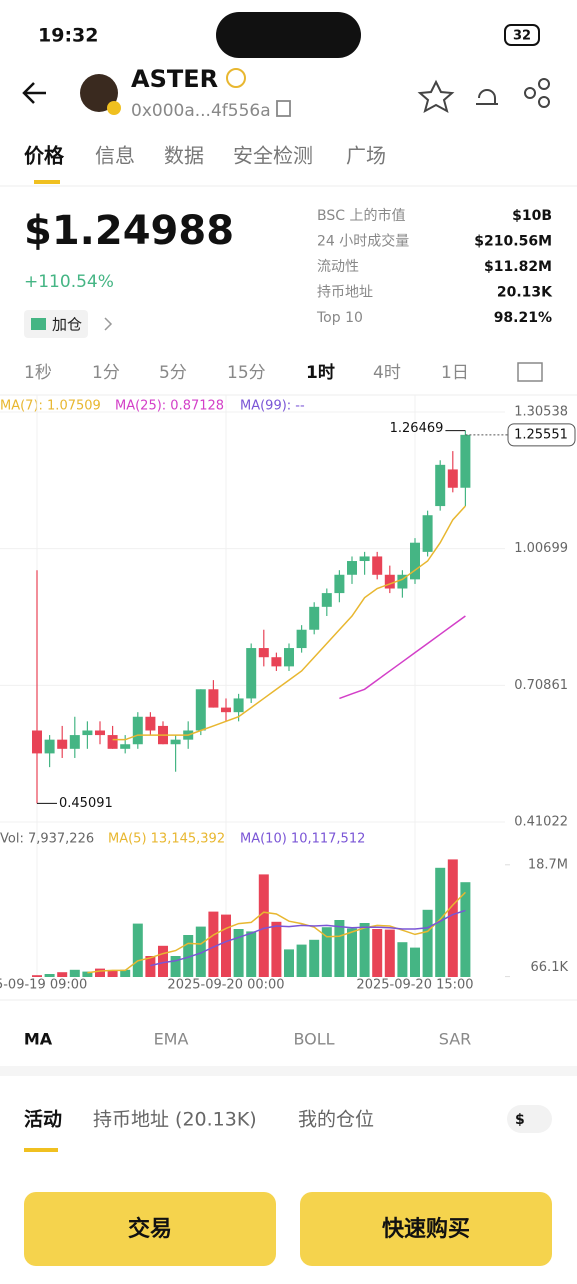 Image resolution: width=577 pixels, height=1284 pixels. What do you see at coordinates (529, 1119) in the screenshot?
I see `currency-toggle` at bounding box center [529, 1119].